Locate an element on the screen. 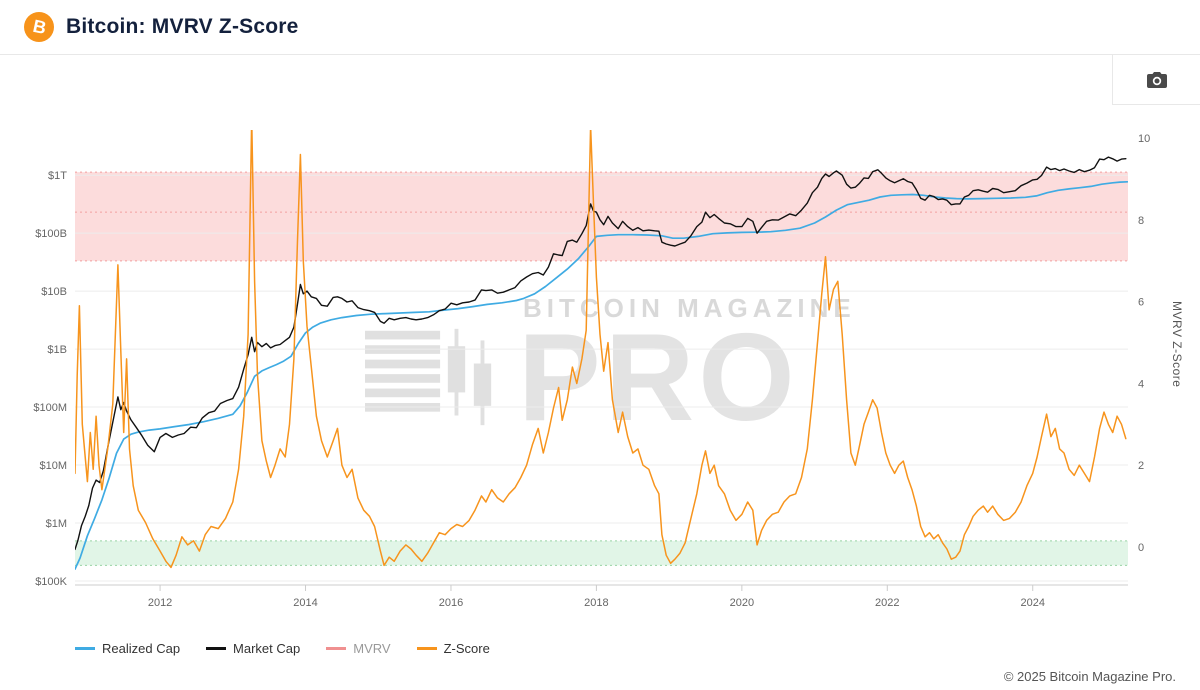 The height and width of the screenshot is (690, 1200). left-axis-label: $1T is located at coordinates (57, 176).